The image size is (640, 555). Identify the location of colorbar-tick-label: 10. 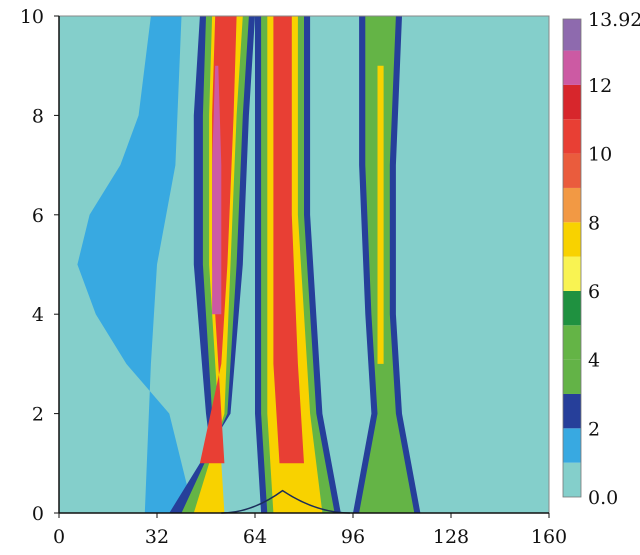
(600, 155).